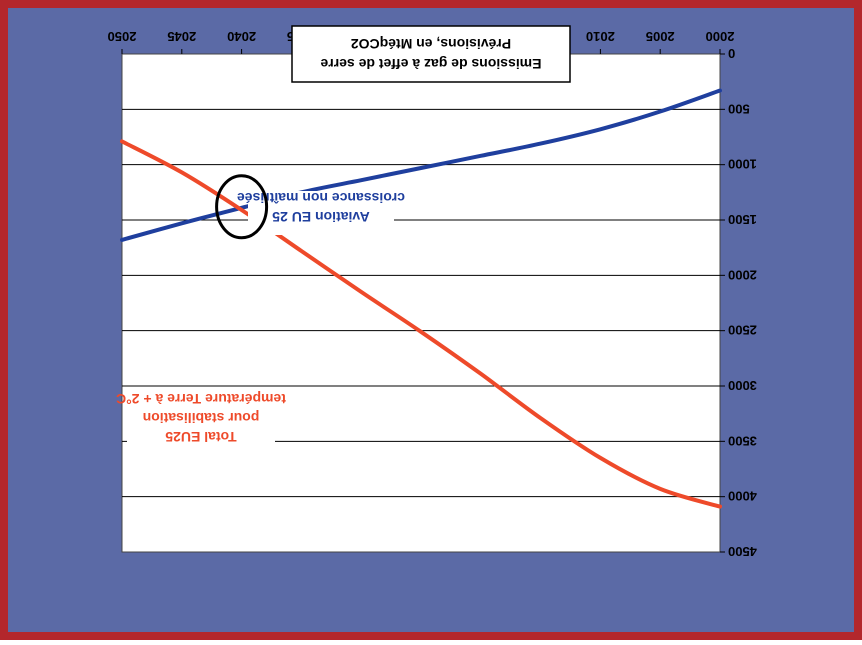 This screenshot has width=862, height=645. I want to click on x-tick-label-2005: 2005, so click(660, 36).